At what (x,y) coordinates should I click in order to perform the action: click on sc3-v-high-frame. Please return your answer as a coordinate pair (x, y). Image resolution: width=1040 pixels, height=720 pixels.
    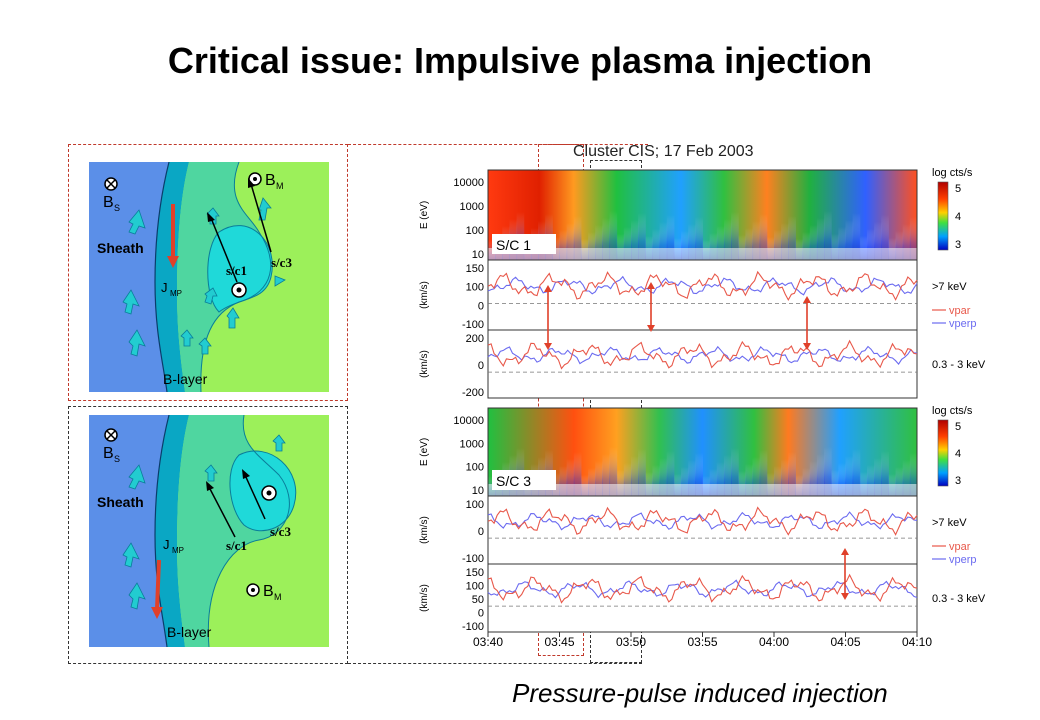
    Looking at the image, I should click on (702, 530).